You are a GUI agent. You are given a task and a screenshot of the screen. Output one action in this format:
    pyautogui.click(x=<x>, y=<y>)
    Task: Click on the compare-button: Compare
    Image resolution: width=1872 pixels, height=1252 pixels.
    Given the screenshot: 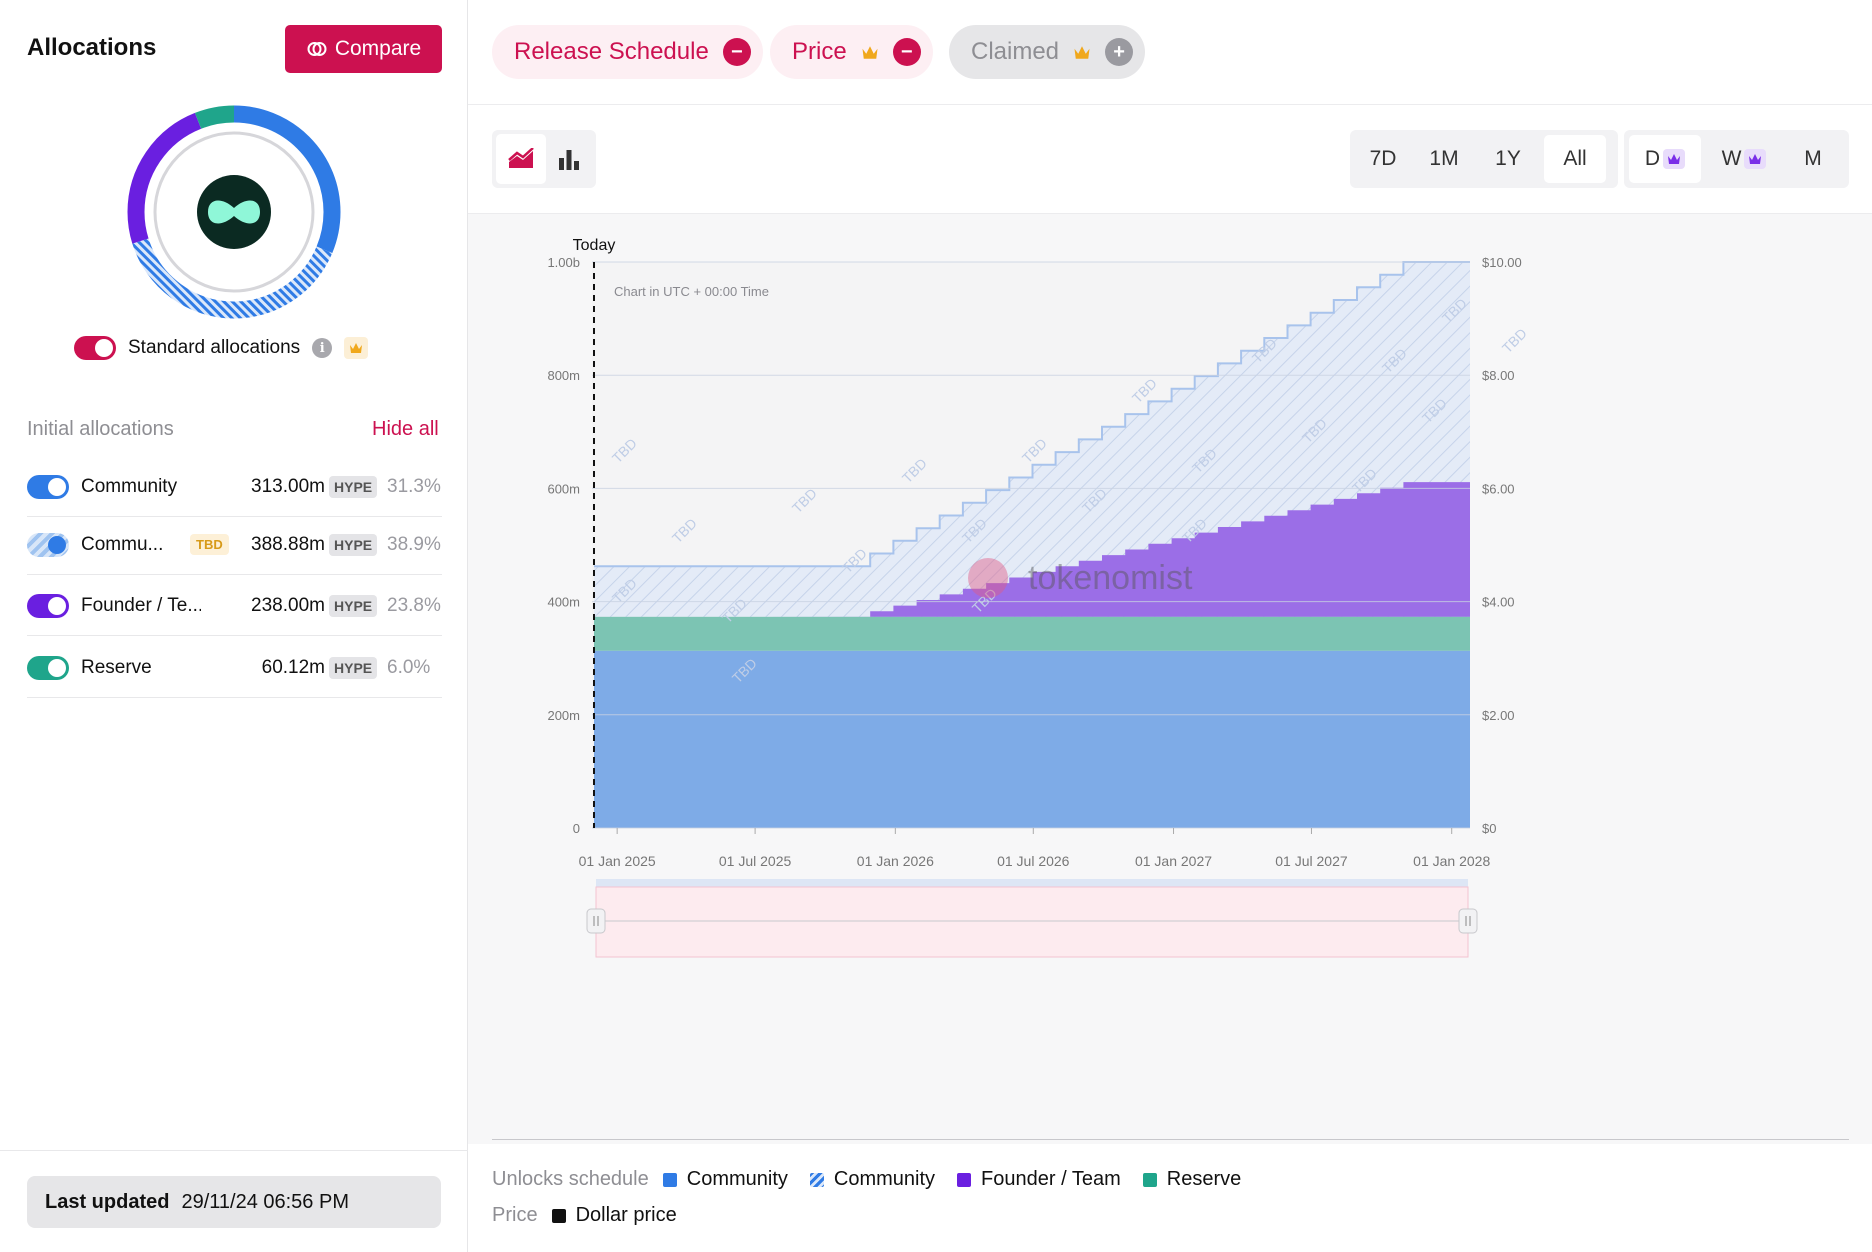 What is the action you would take?
    pyautogui.click(x=363, y=49)
    